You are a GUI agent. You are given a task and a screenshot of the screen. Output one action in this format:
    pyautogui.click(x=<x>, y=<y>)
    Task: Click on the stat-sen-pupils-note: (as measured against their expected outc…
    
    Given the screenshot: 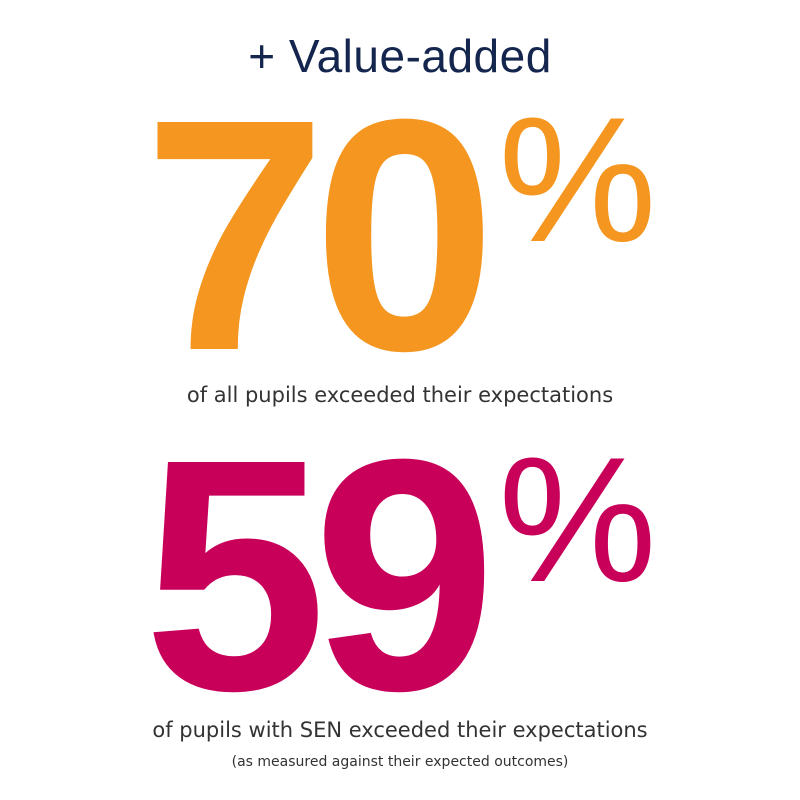 What is the action you would take?
    pyautogui.click(x=400, y=762)
    